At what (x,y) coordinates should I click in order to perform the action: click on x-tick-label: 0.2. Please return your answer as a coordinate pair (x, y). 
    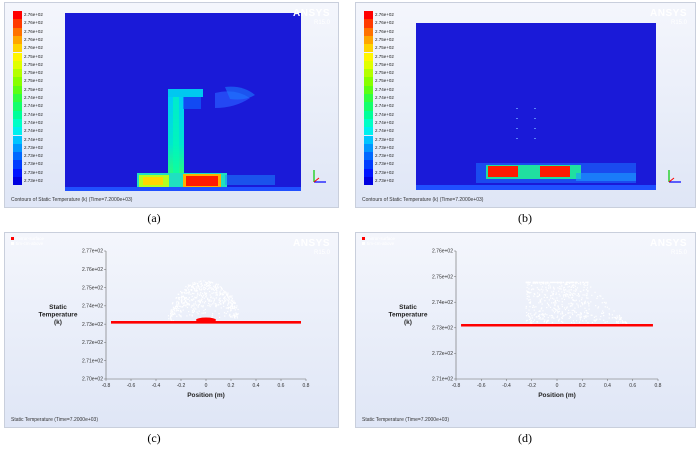
    Looking at the image, I should click on (582, 386).